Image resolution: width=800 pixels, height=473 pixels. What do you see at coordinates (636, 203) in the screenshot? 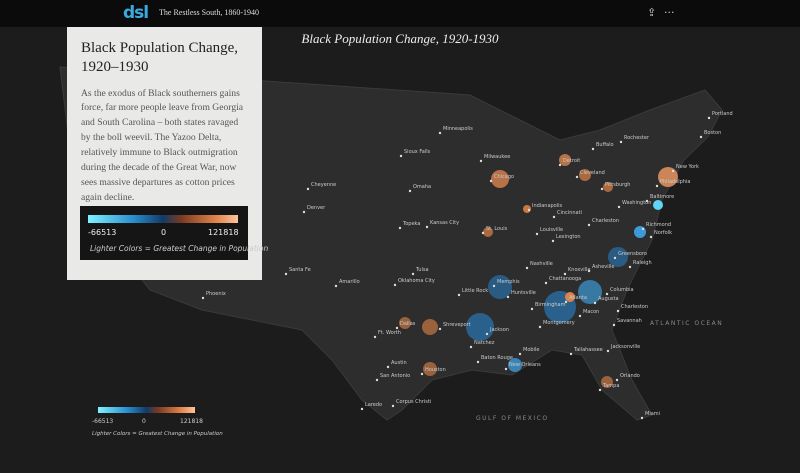
I see `city-label: Washington` at bounding box center [636, 203].